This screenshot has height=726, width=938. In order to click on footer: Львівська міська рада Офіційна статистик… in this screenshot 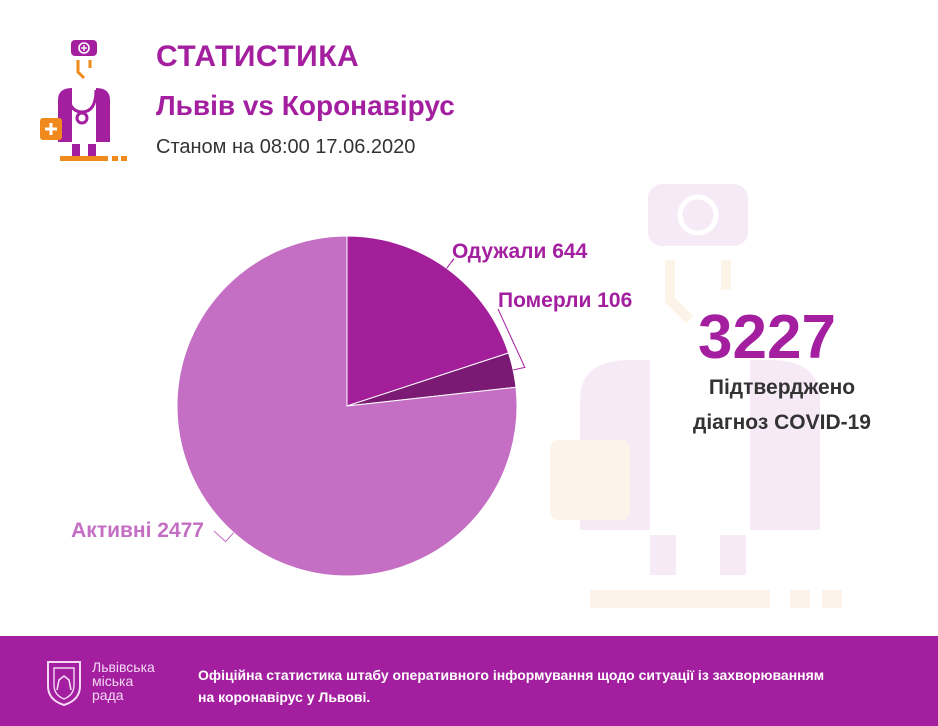, I will do `click(469, 681)`.